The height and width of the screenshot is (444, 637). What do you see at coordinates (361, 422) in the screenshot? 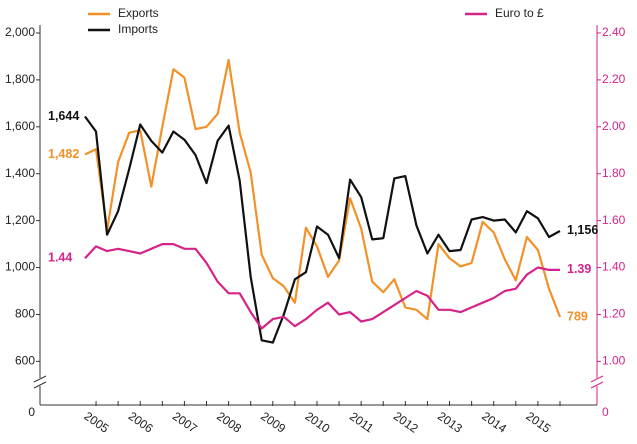
I see `x-tick-label: 2011` at bounding box center [361, 422].